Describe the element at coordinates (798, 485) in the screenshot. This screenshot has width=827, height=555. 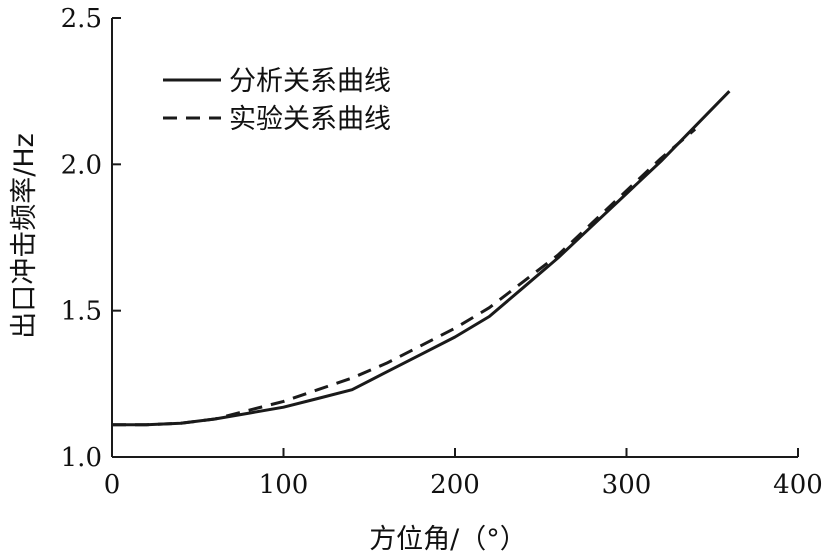
I see `x-tick-label: 400` at that location.